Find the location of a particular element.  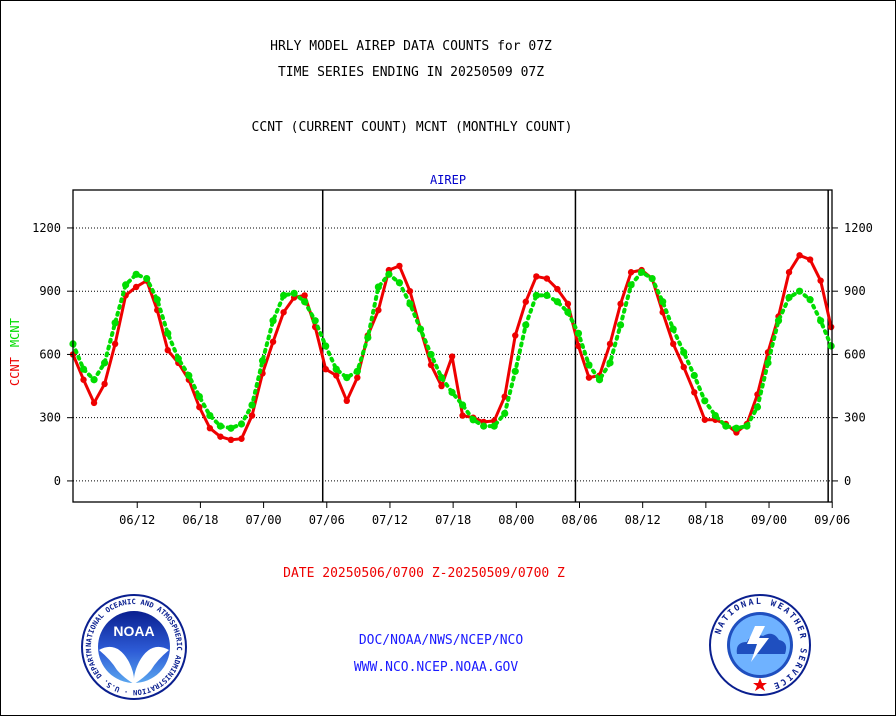

x-tick-label: 08/00 is located at coordinates (516, 520).